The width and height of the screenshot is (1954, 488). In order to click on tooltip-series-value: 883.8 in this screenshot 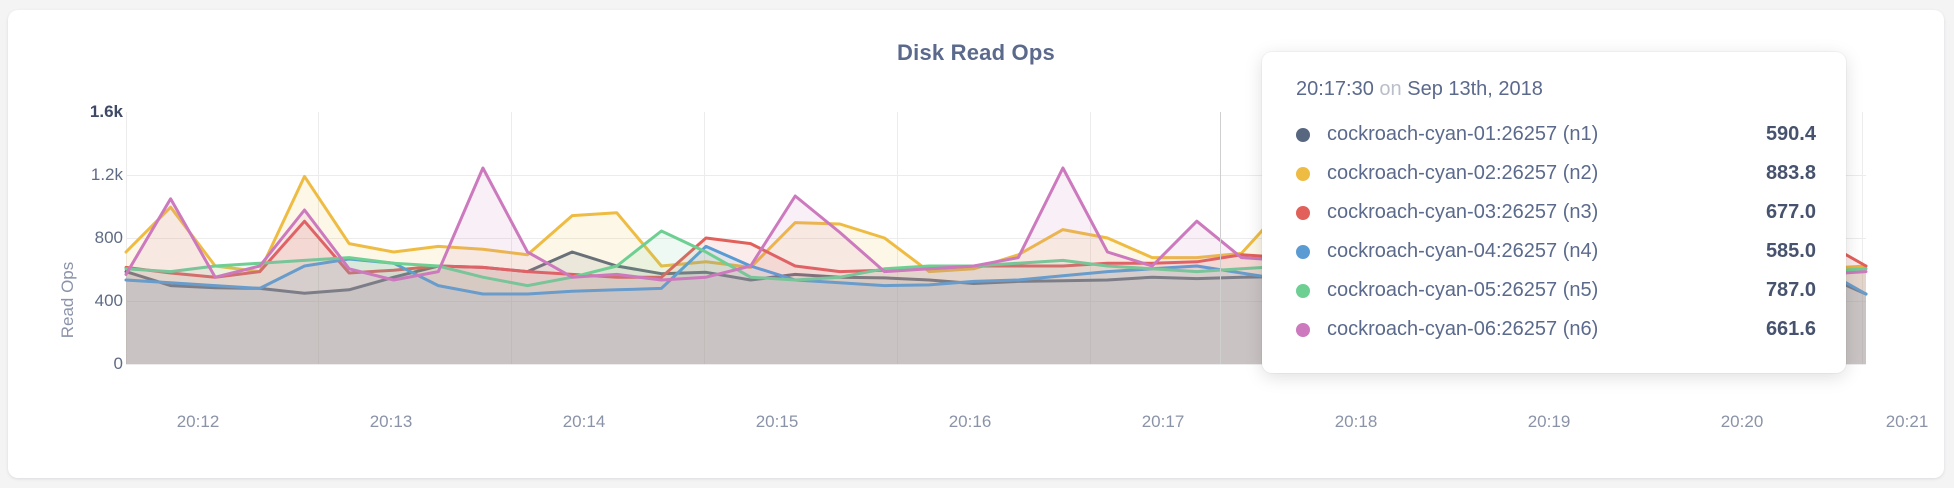, I will do `click(1790, 173)`.